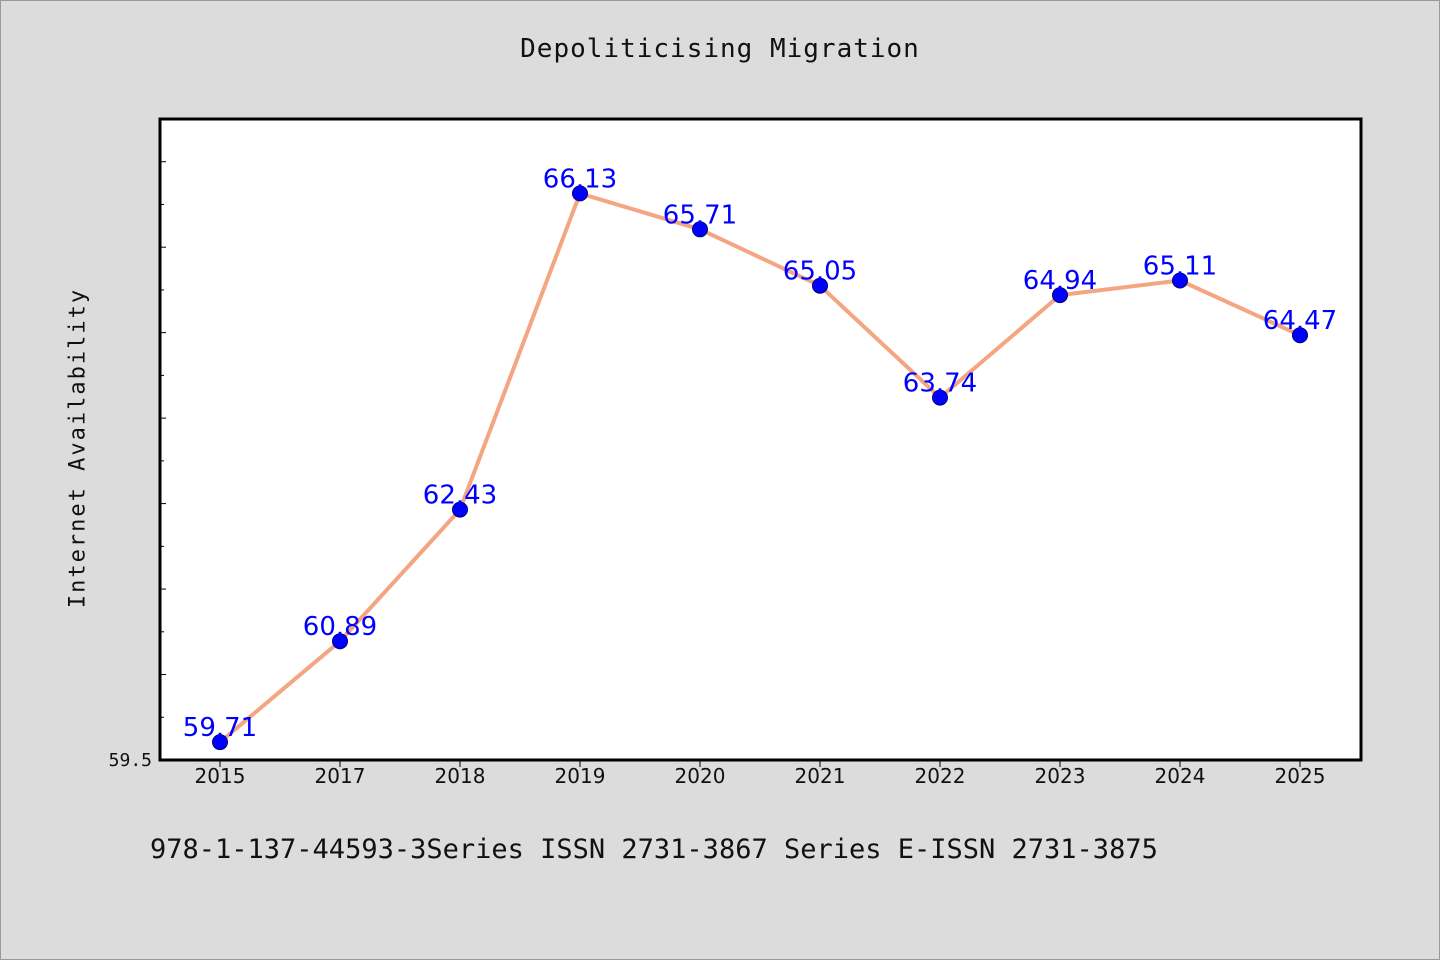 This screenshot has height=960, width=1440. I want to click on y-tick-label: 59.5, so click(130, 760).